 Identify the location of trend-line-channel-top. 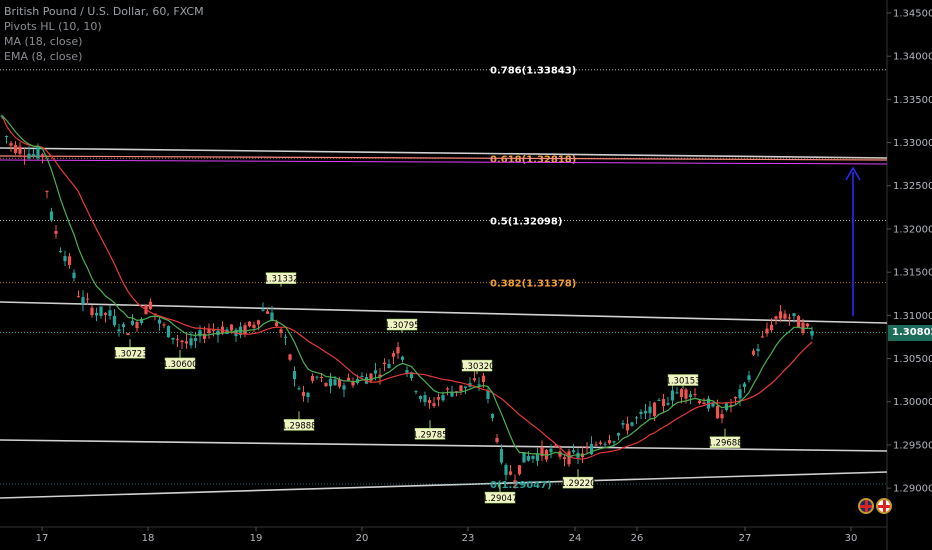
(444, 312).